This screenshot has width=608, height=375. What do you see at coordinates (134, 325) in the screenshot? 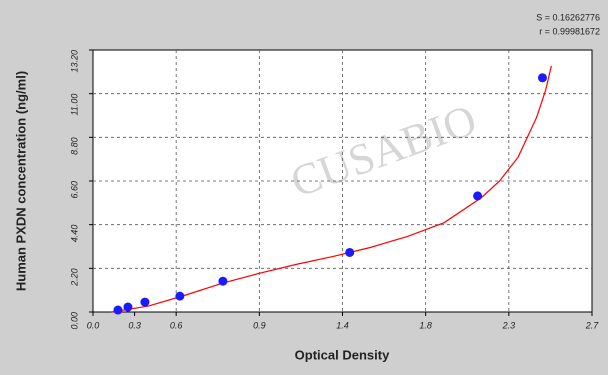
I see `x-tick-label: 0.3` at bounding box center [134, 325].